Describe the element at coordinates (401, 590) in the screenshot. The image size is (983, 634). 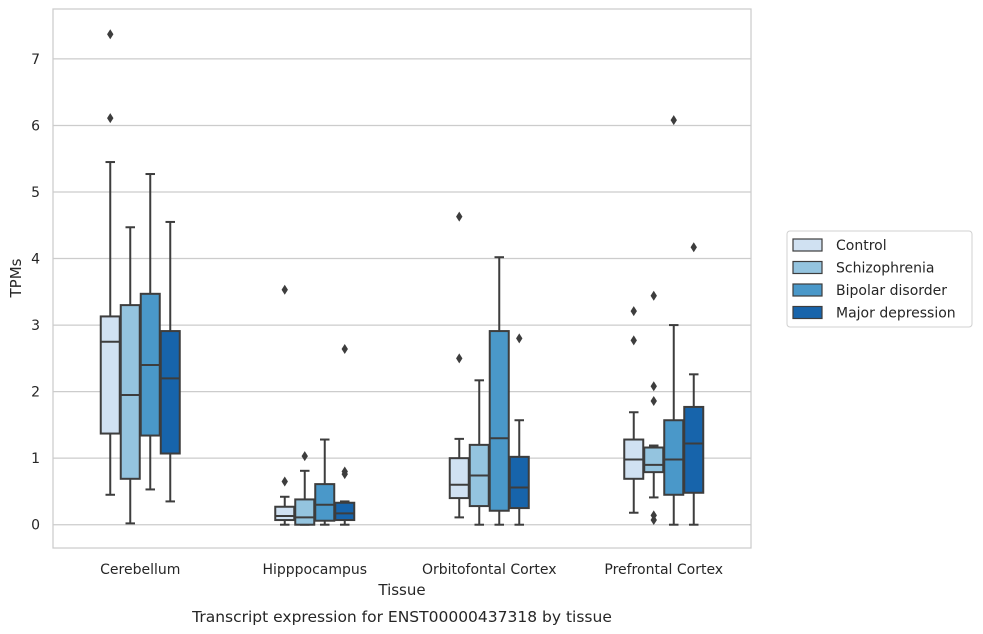
I see `x-axis-label: Tissue` at that location.